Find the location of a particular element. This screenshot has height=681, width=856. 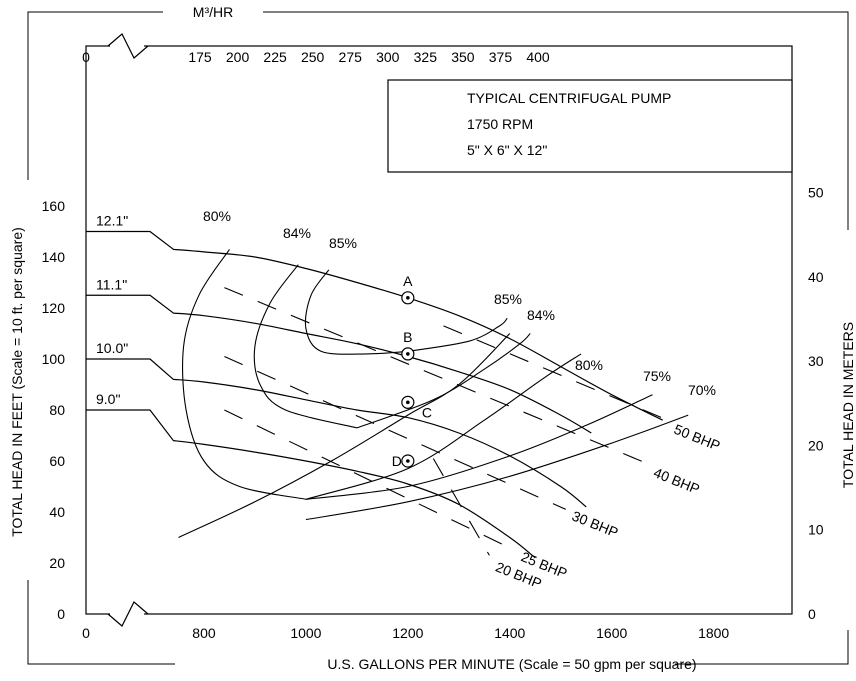

x2-tick-label: 175 is located at coordinates (200, 57).